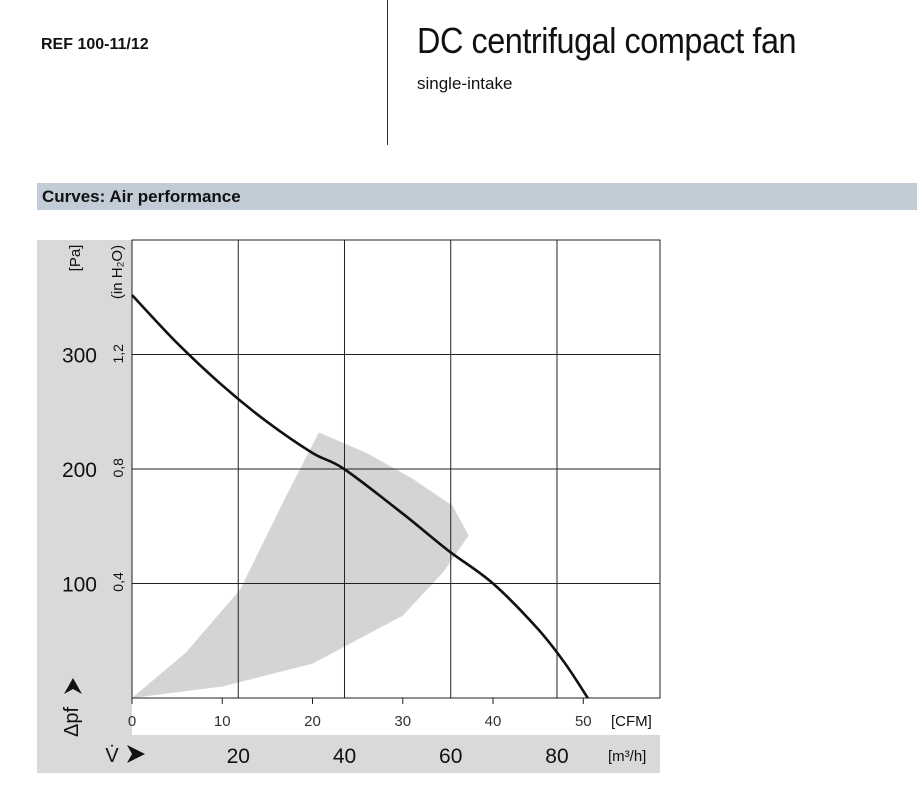 Image resolution: width=917 pixels, height=791 pixels. Describe the element at coordinates (84, 506) in the screenshot. I see `y-axis-panel` at that location.